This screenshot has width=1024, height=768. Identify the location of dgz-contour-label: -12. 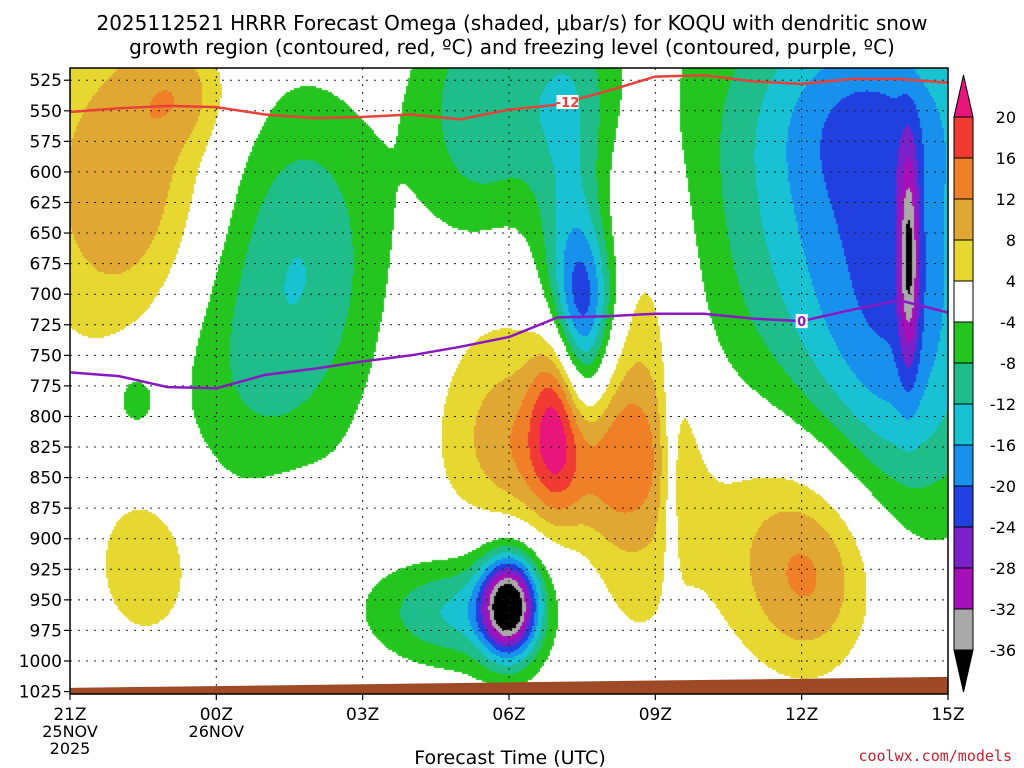
(568, 103).